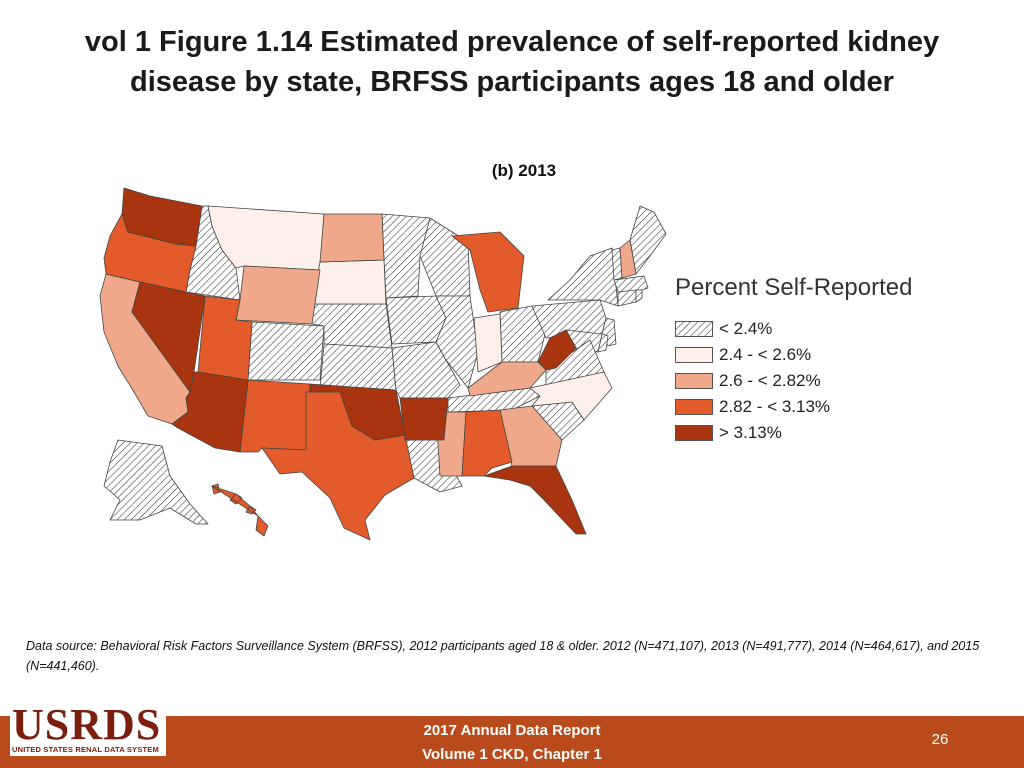  I want to click on state-ok, so click(357, 412).